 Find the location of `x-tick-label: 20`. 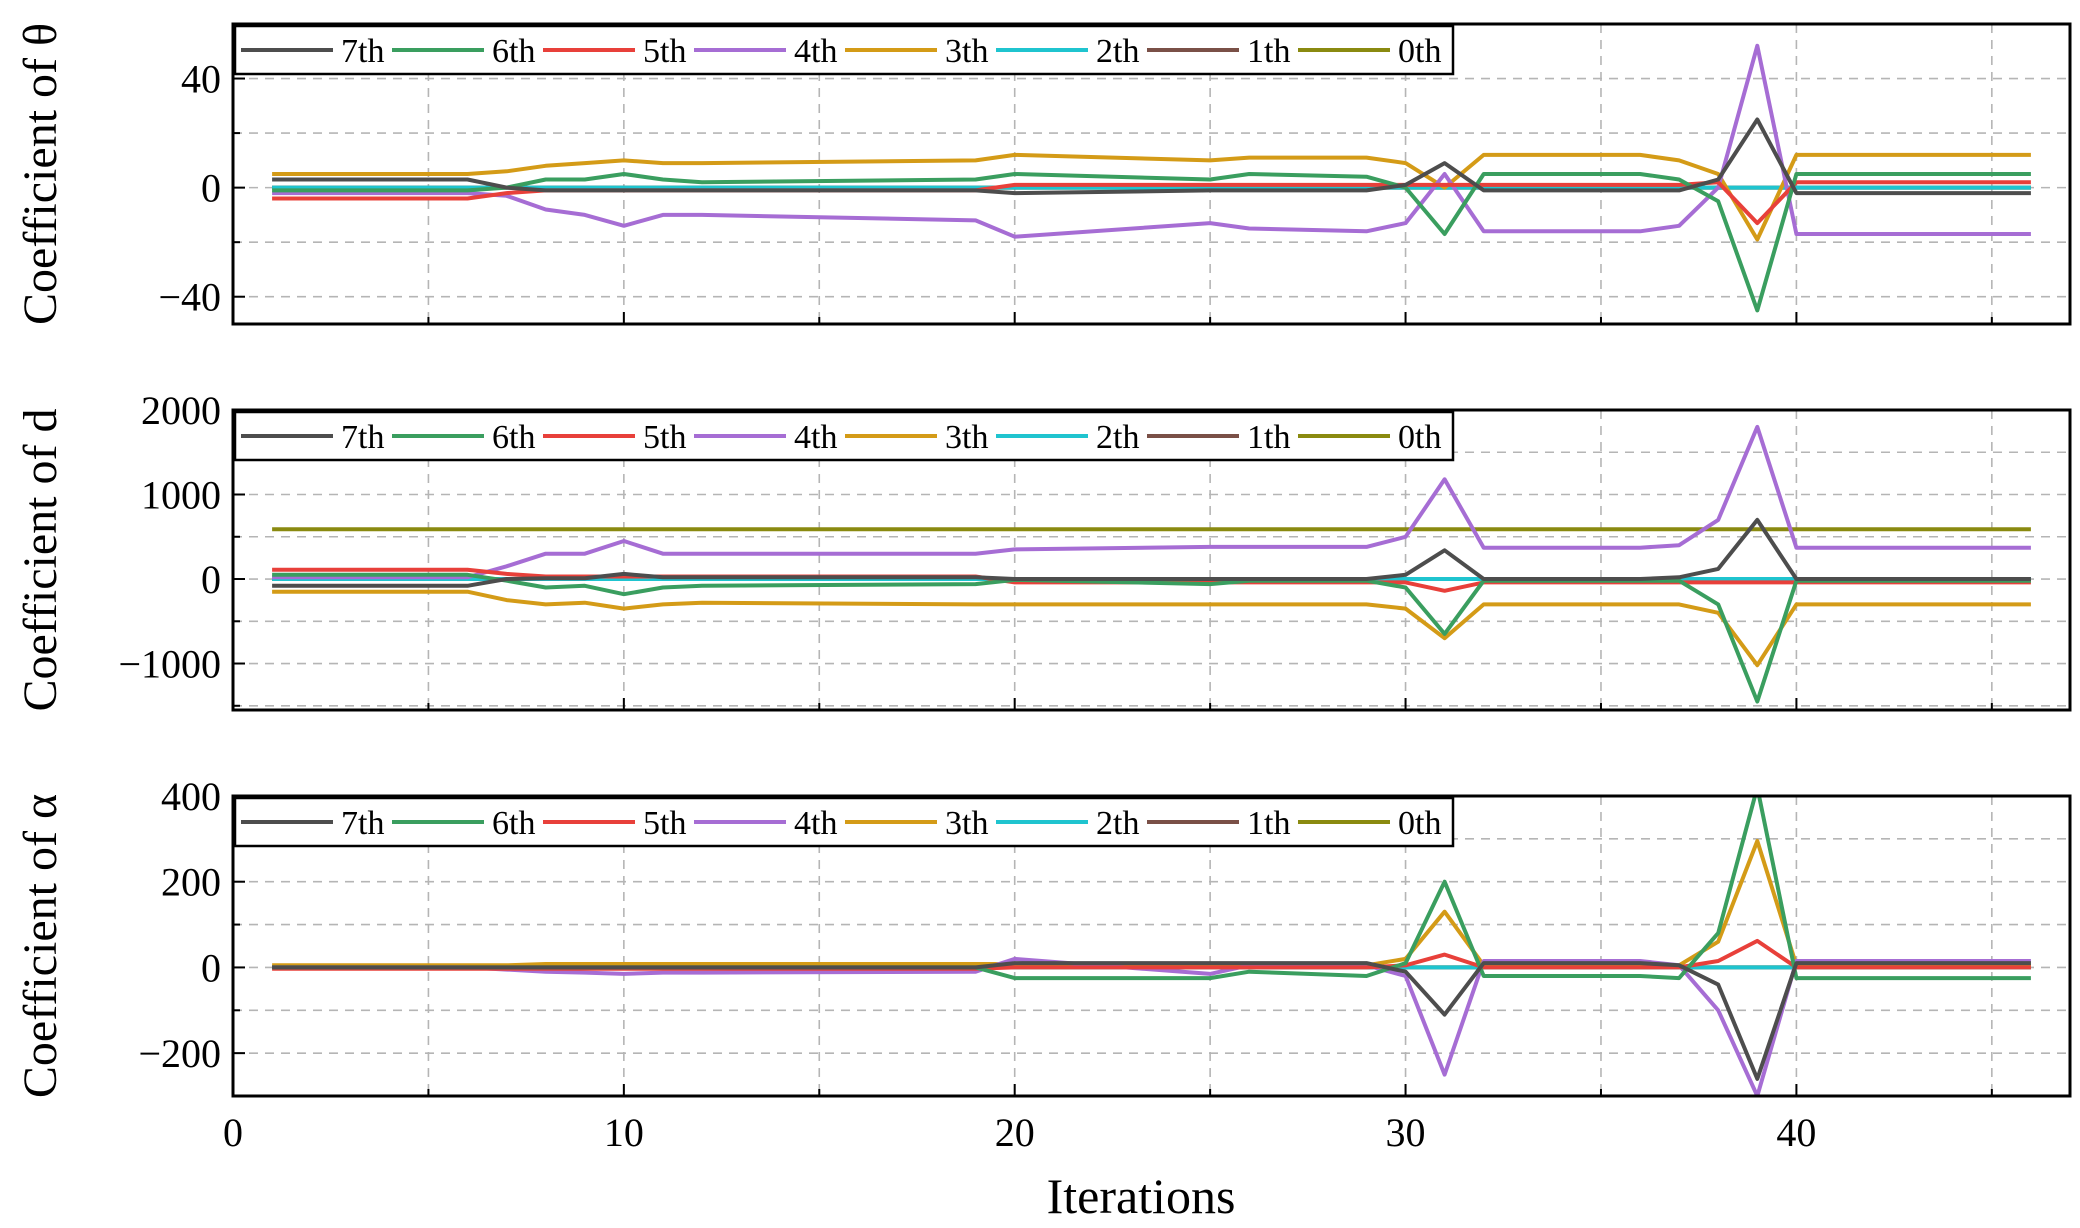

x-tick-label: 20 is located at coordinates (1015, 1132).